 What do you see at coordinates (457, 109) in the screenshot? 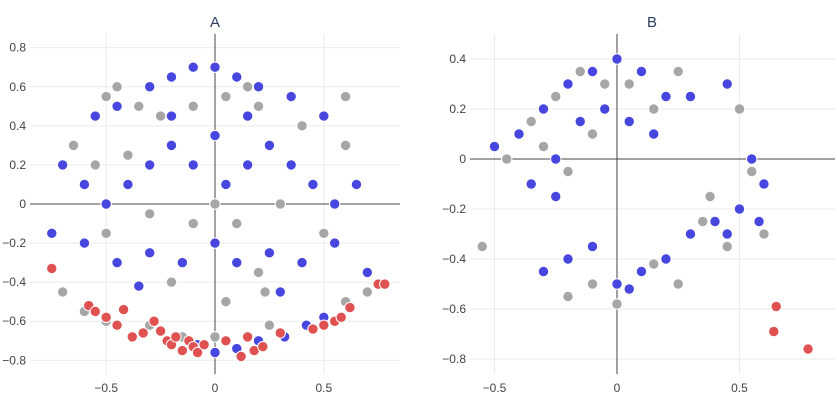
I see `panel-b-ytick-label: 0.2` at bounding box center [457, 109].